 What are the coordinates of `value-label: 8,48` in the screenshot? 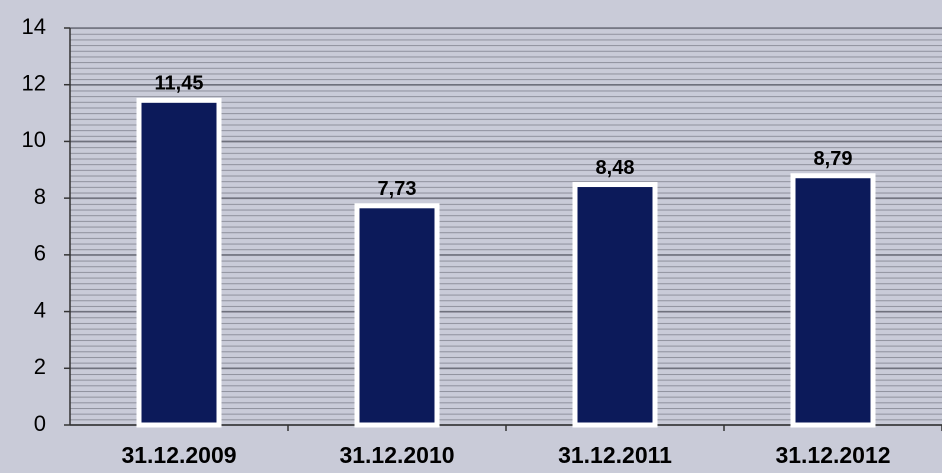 It's located at (615, 168).